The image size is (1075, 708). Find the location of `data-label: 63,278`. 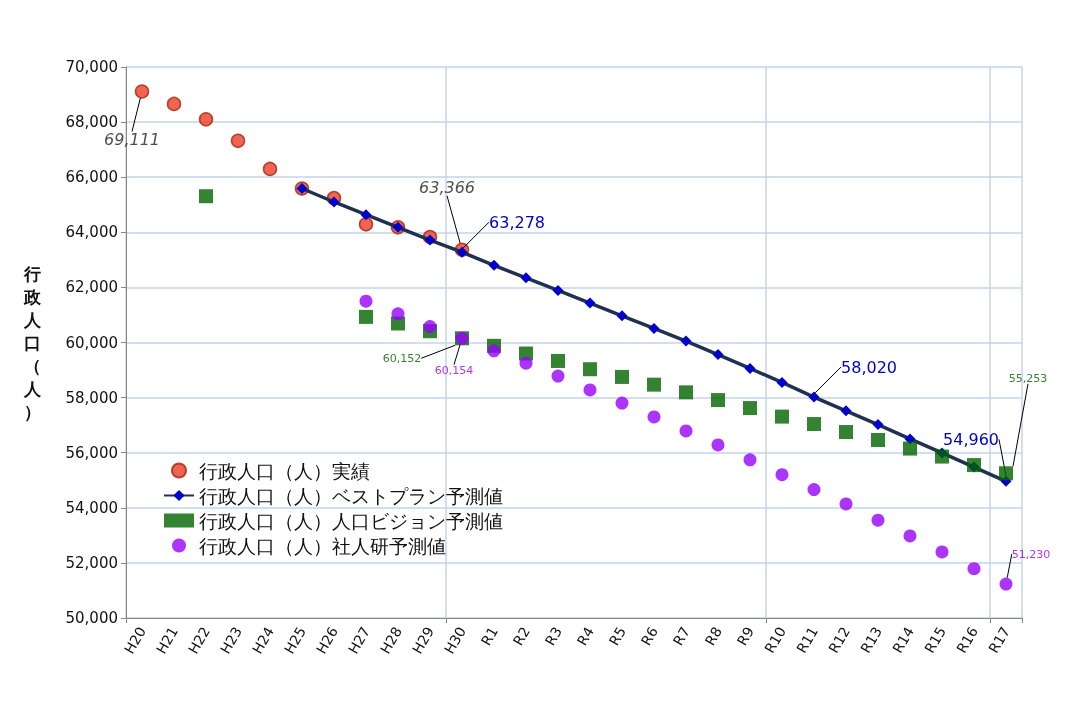

data-label: 63,278 is located at coordinates (517, 222).